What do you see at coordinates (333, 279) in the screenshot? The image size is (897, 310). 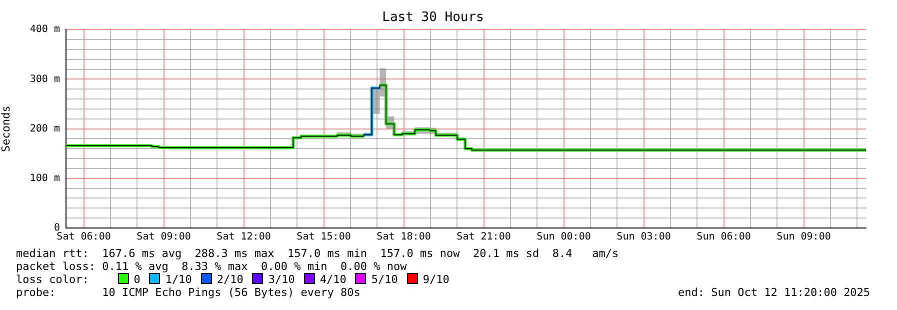 I see `legend-label: 4/10` at bounding box center [333, 279].